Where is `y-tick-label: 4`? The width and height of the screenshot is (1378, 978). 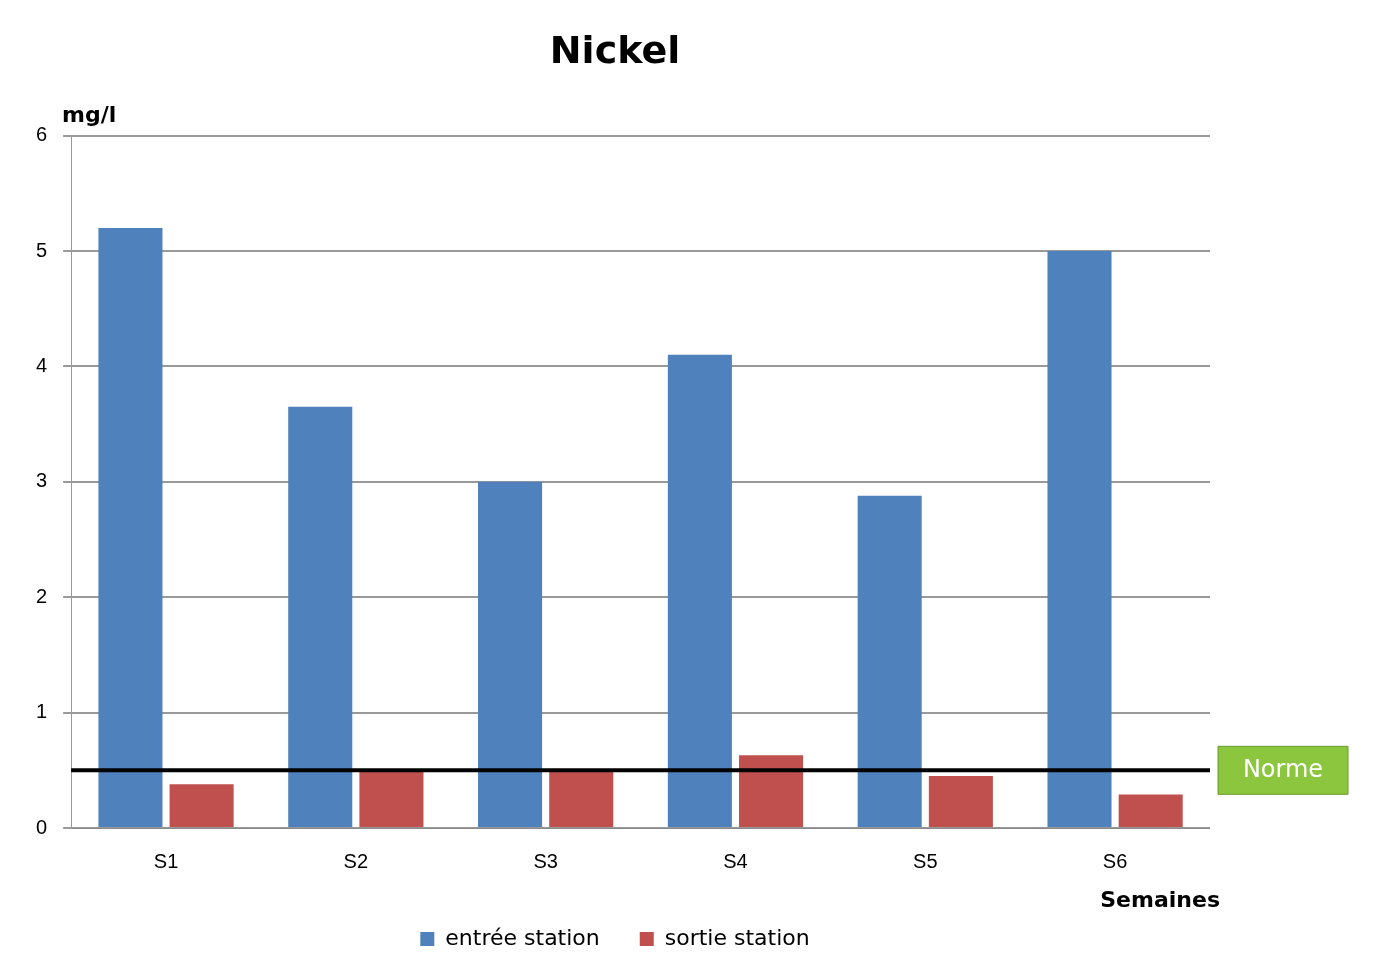 y-tick-label: 4 is located at coordinates (42, 364).